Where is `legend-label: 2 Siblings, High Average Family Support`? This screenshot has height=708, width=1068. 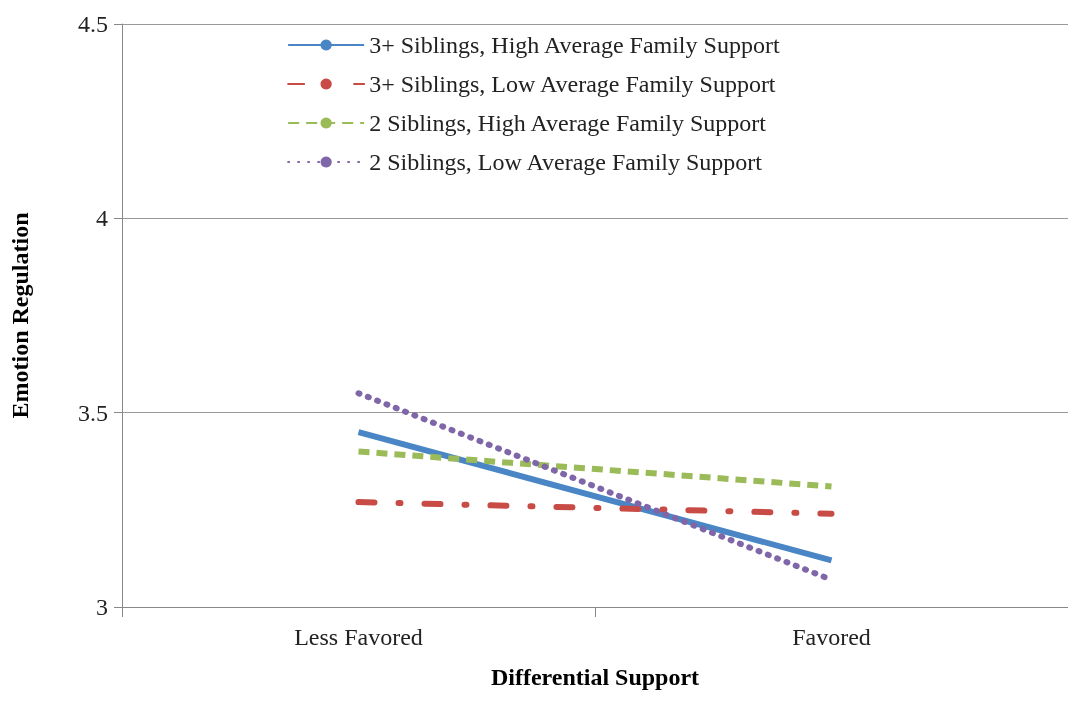 legend-label: 2 Siblings, High Average Family Support is located at coordinates (568, 123).